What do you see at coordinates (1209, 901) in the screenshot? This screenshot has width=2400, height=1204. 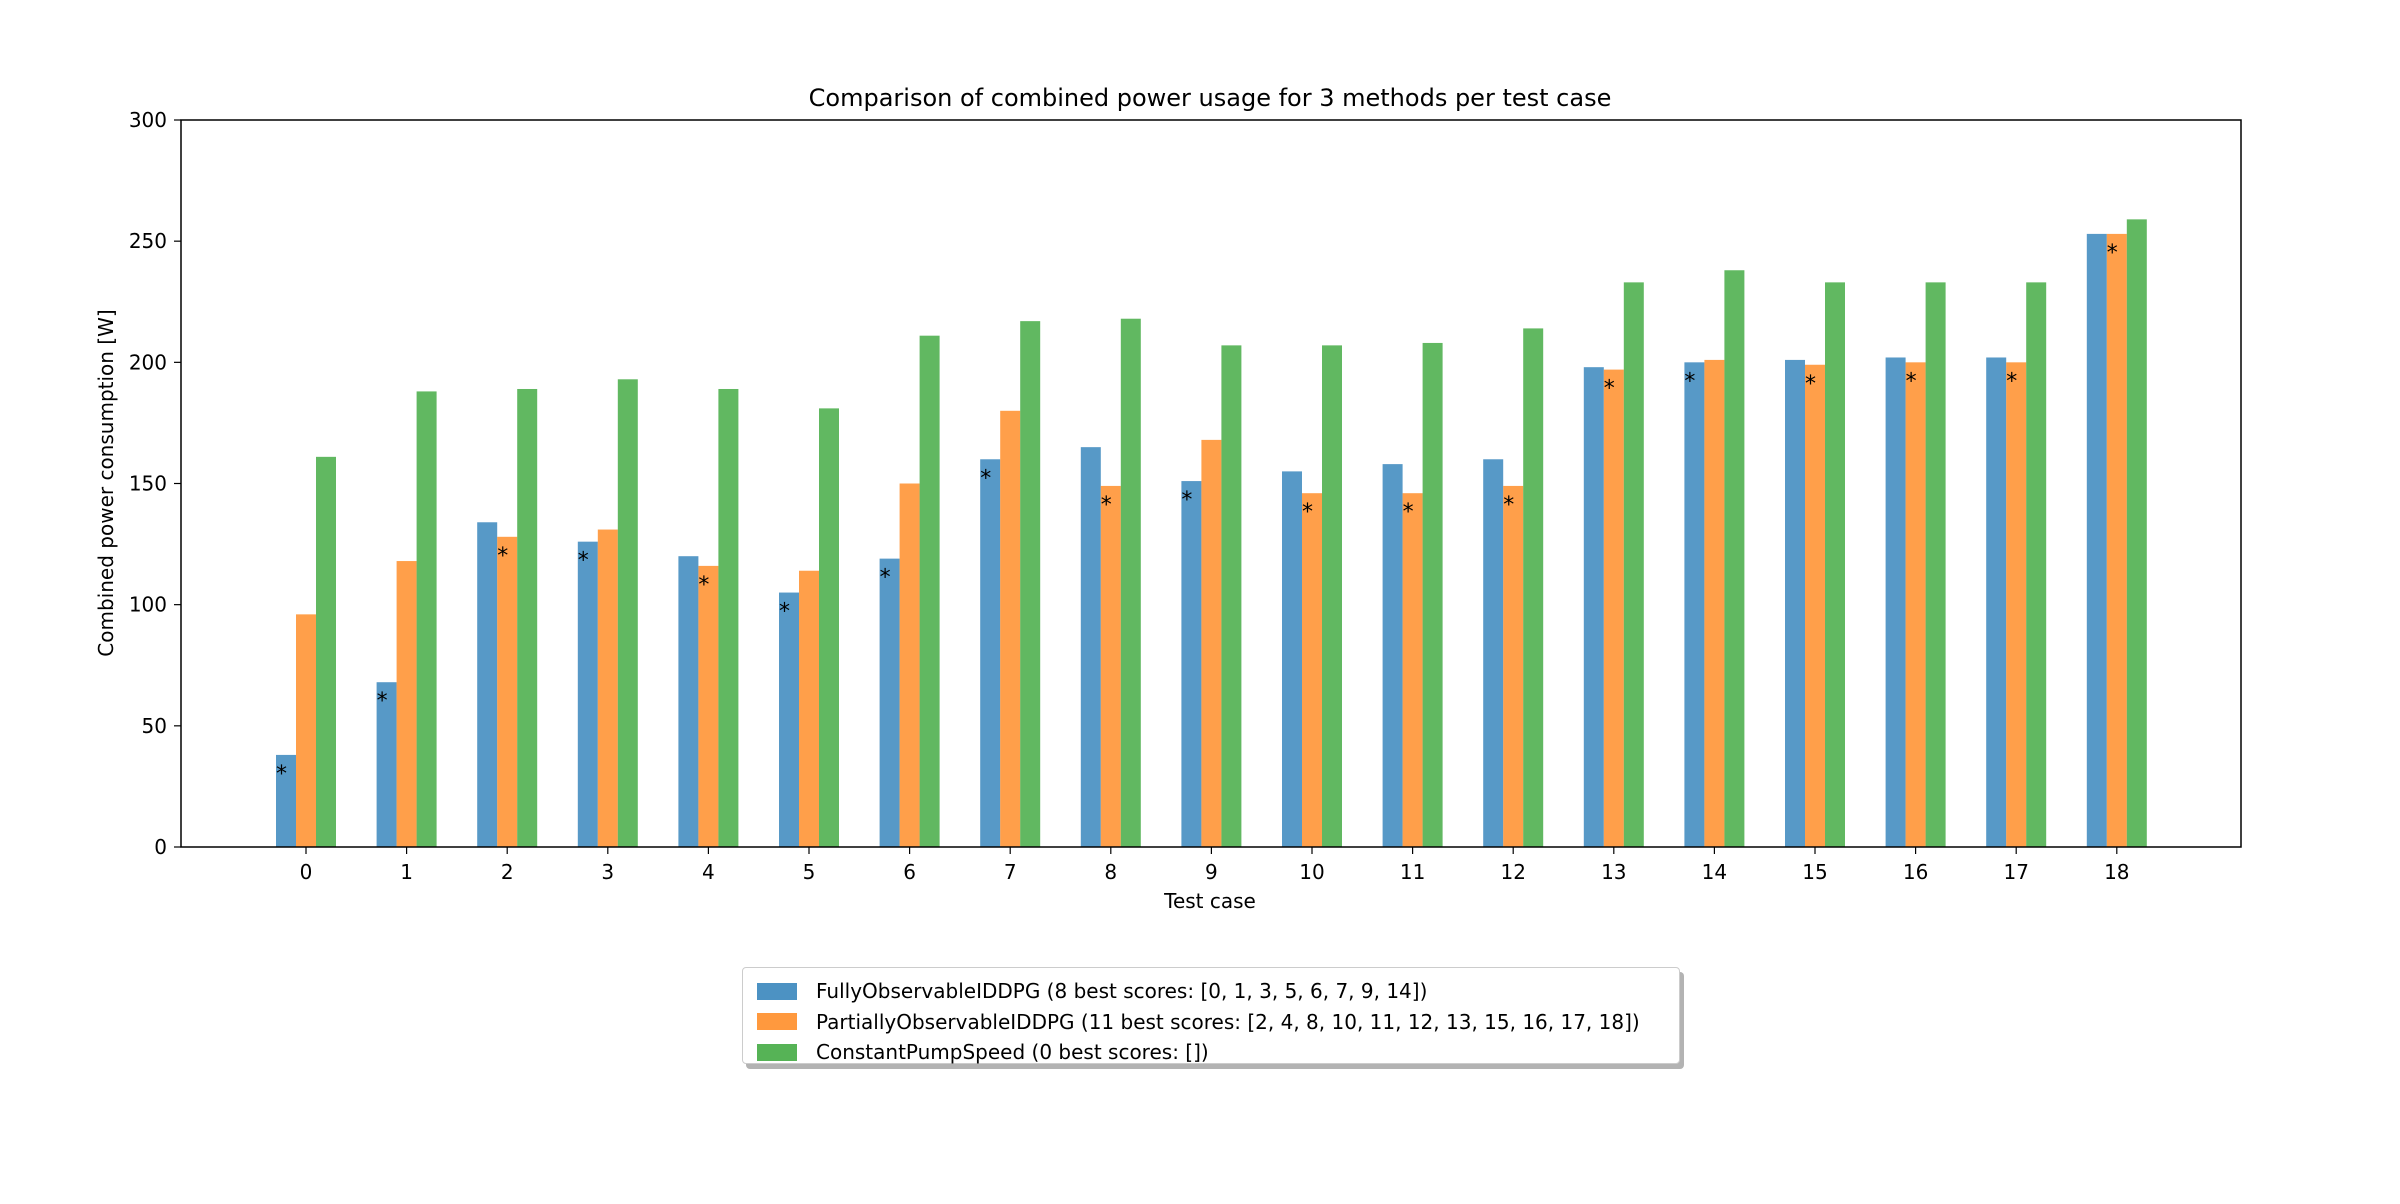 I see `x-axis-label: Test case` at bounding box center [1209, 901].